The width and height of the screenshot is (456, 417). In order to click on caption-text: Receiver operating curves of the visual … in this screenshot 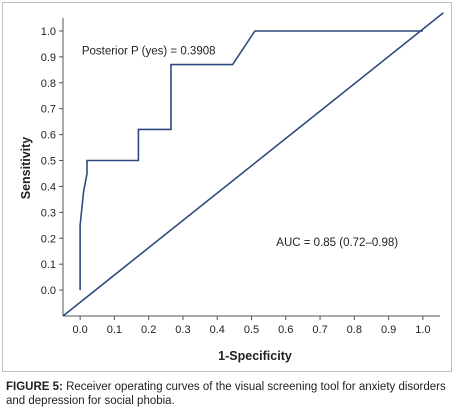, I will do `click(226, 394)`.